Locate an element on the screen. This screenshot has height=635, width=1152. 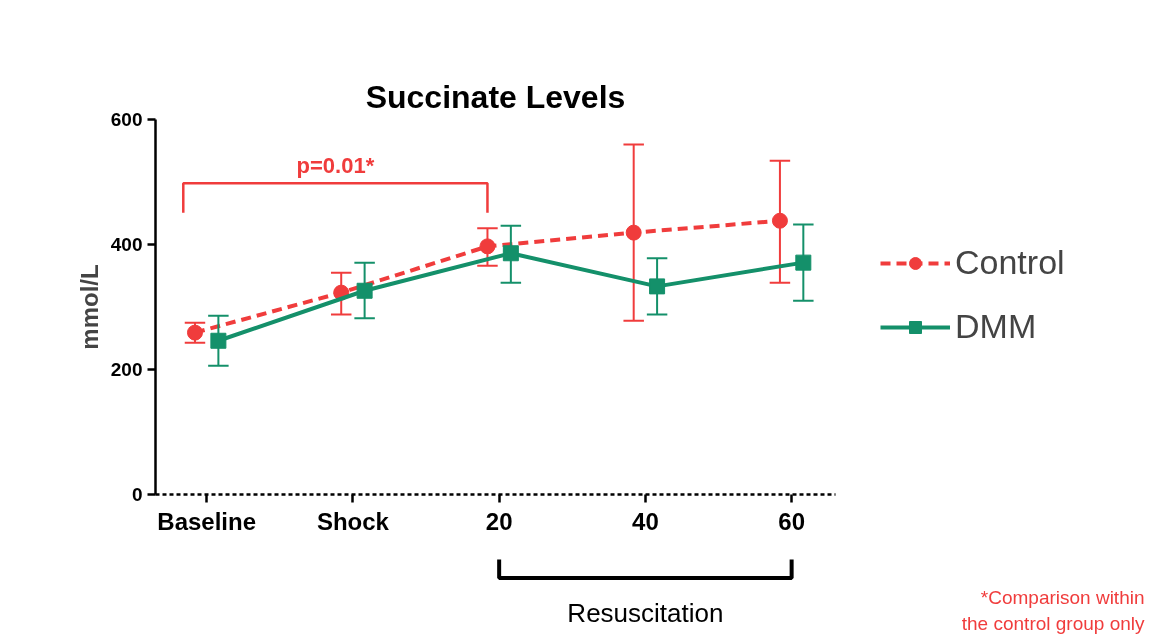
annotation: p=0.01* is located at coordinates (335, 166).